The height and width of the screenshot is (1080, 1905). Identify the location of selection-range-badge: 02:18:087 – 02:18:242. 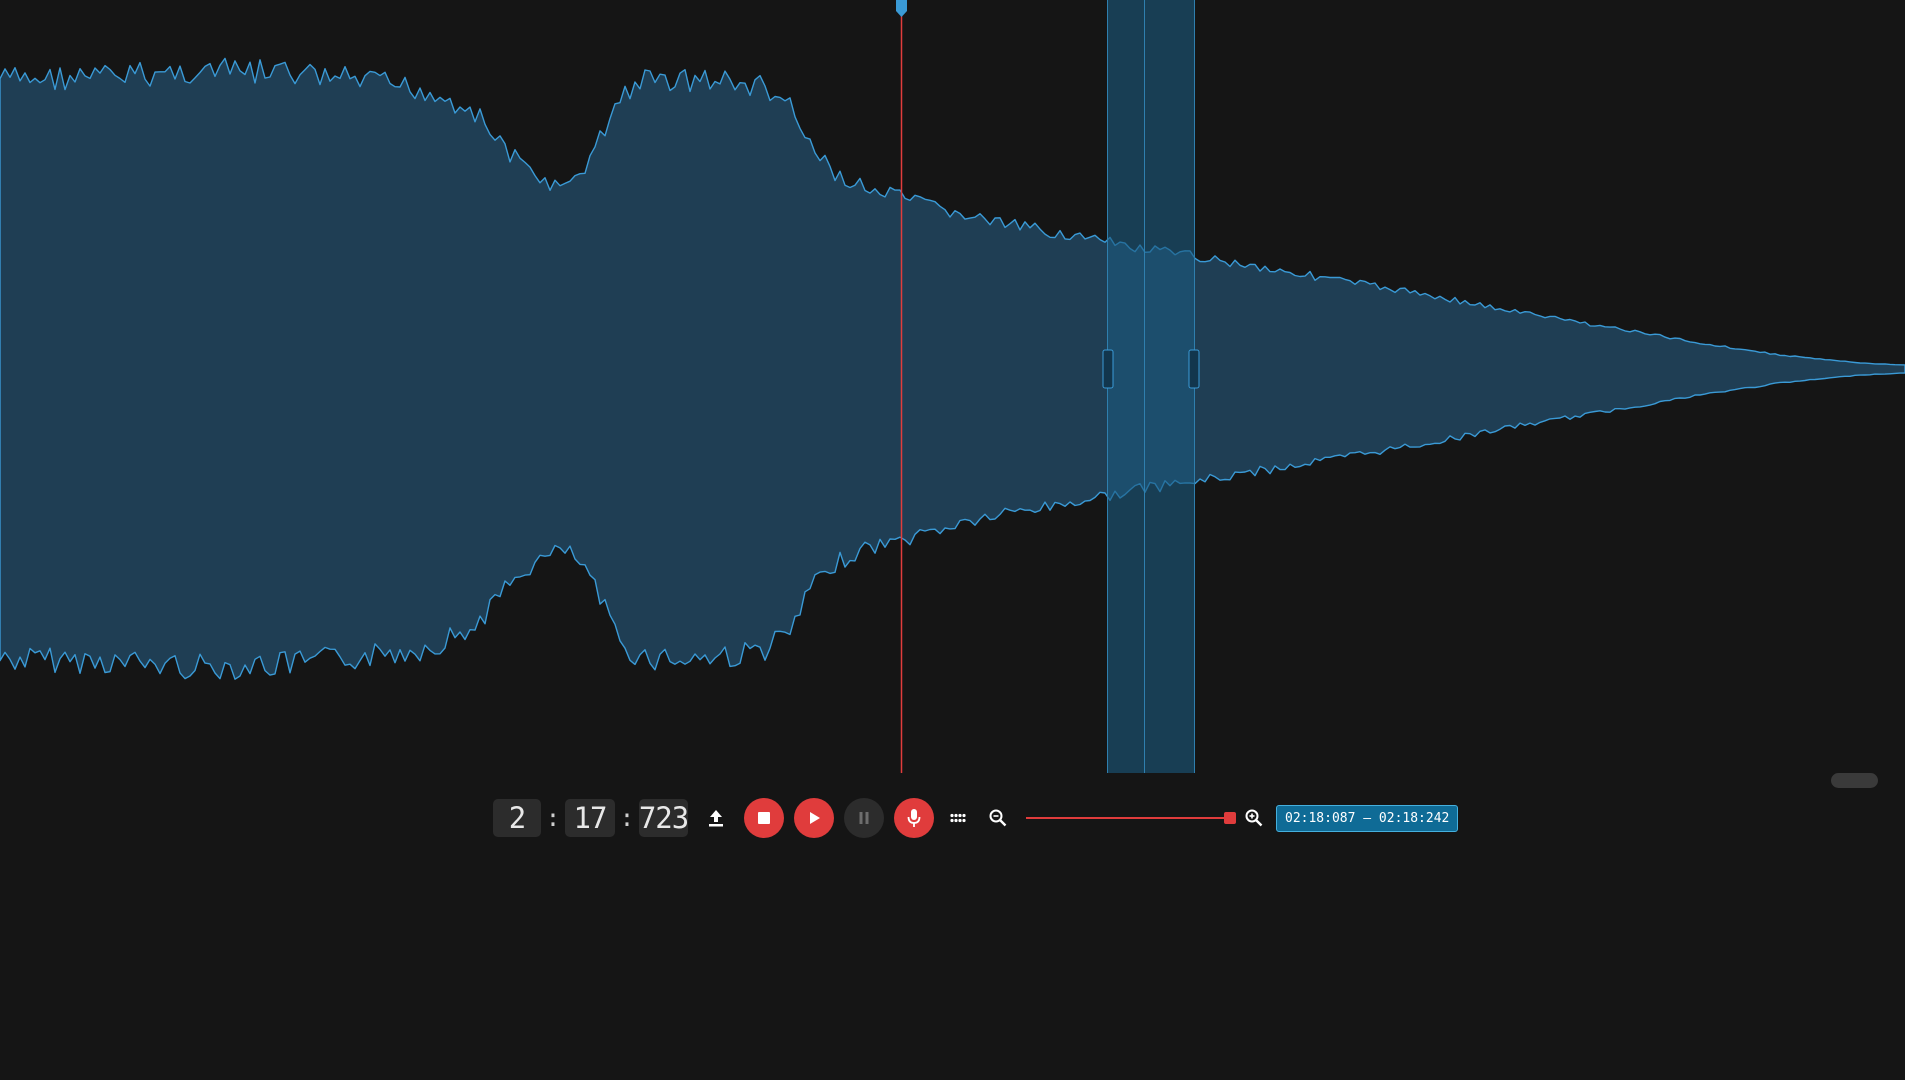
(1367, 818).